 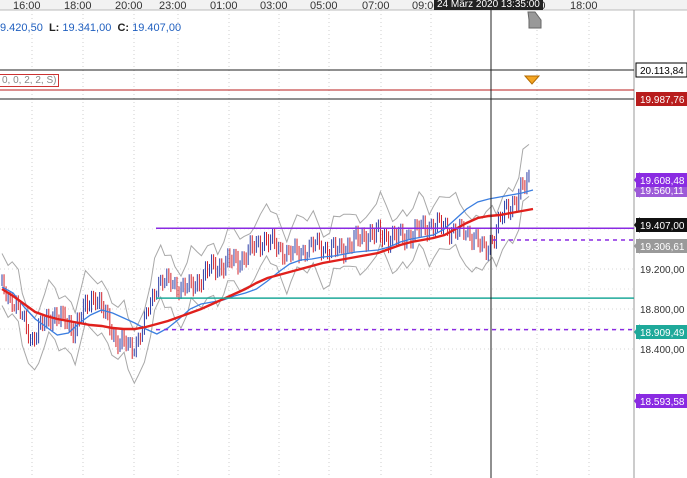 I want to click on price-tag-purple-dashed-background, so click(x=661, y=401).